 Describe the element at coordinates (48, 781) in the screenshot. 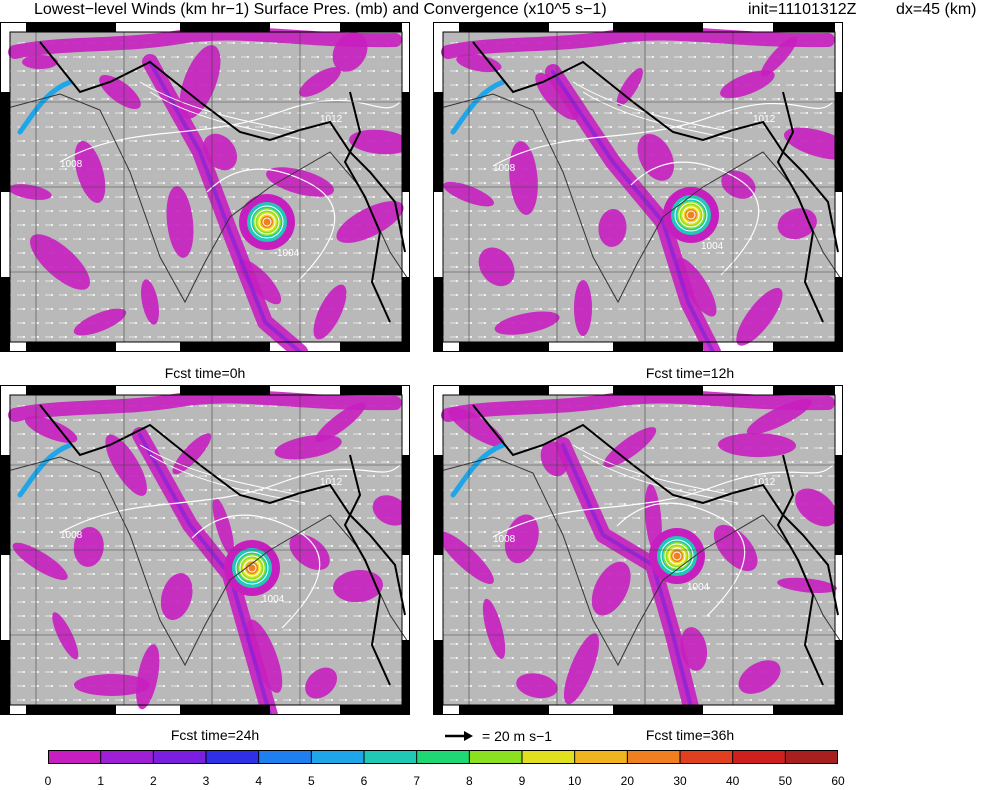

I see `colorbar-label: 0` at that location.